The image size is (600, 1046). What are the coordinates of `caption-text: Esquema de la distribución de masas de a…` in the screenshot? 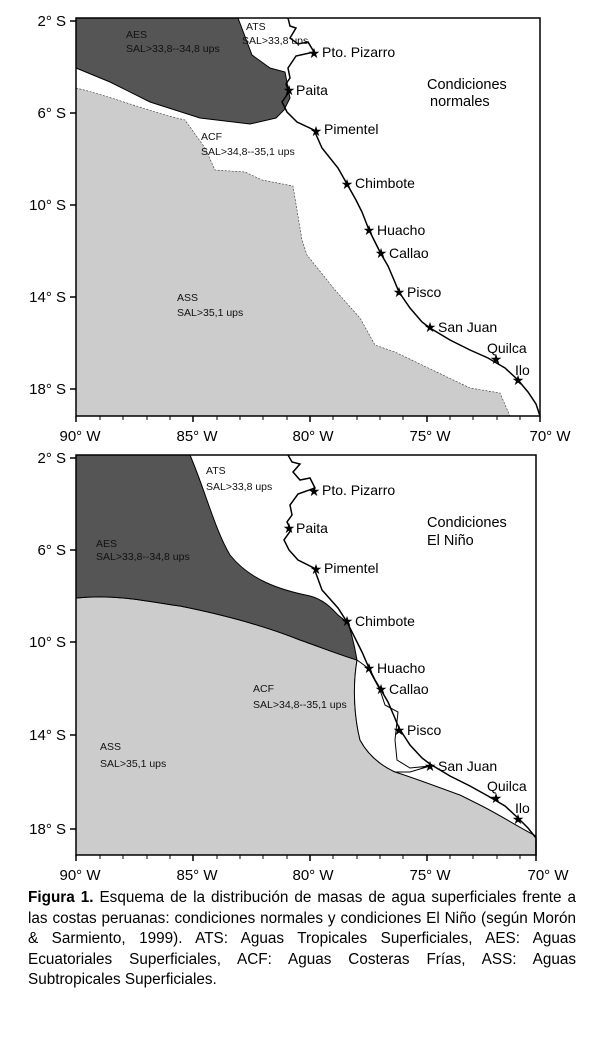 It's located at (302, 938).